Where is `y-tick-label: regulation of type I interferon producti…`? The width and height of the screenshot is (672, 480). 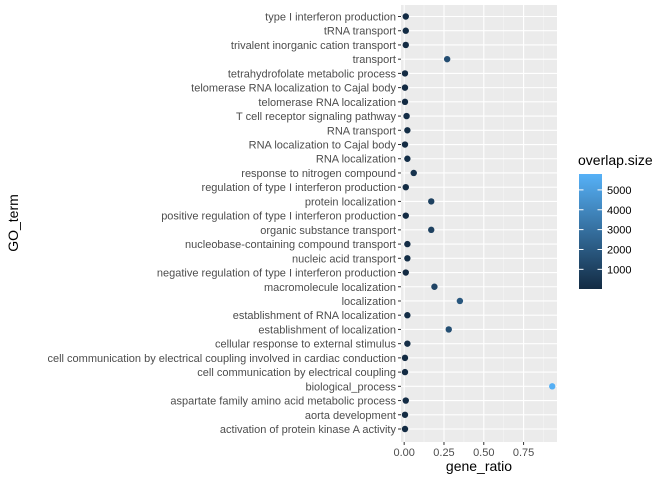 y-tick-label: regulation of type I interferon producti… is located at coordinates (299, 188).